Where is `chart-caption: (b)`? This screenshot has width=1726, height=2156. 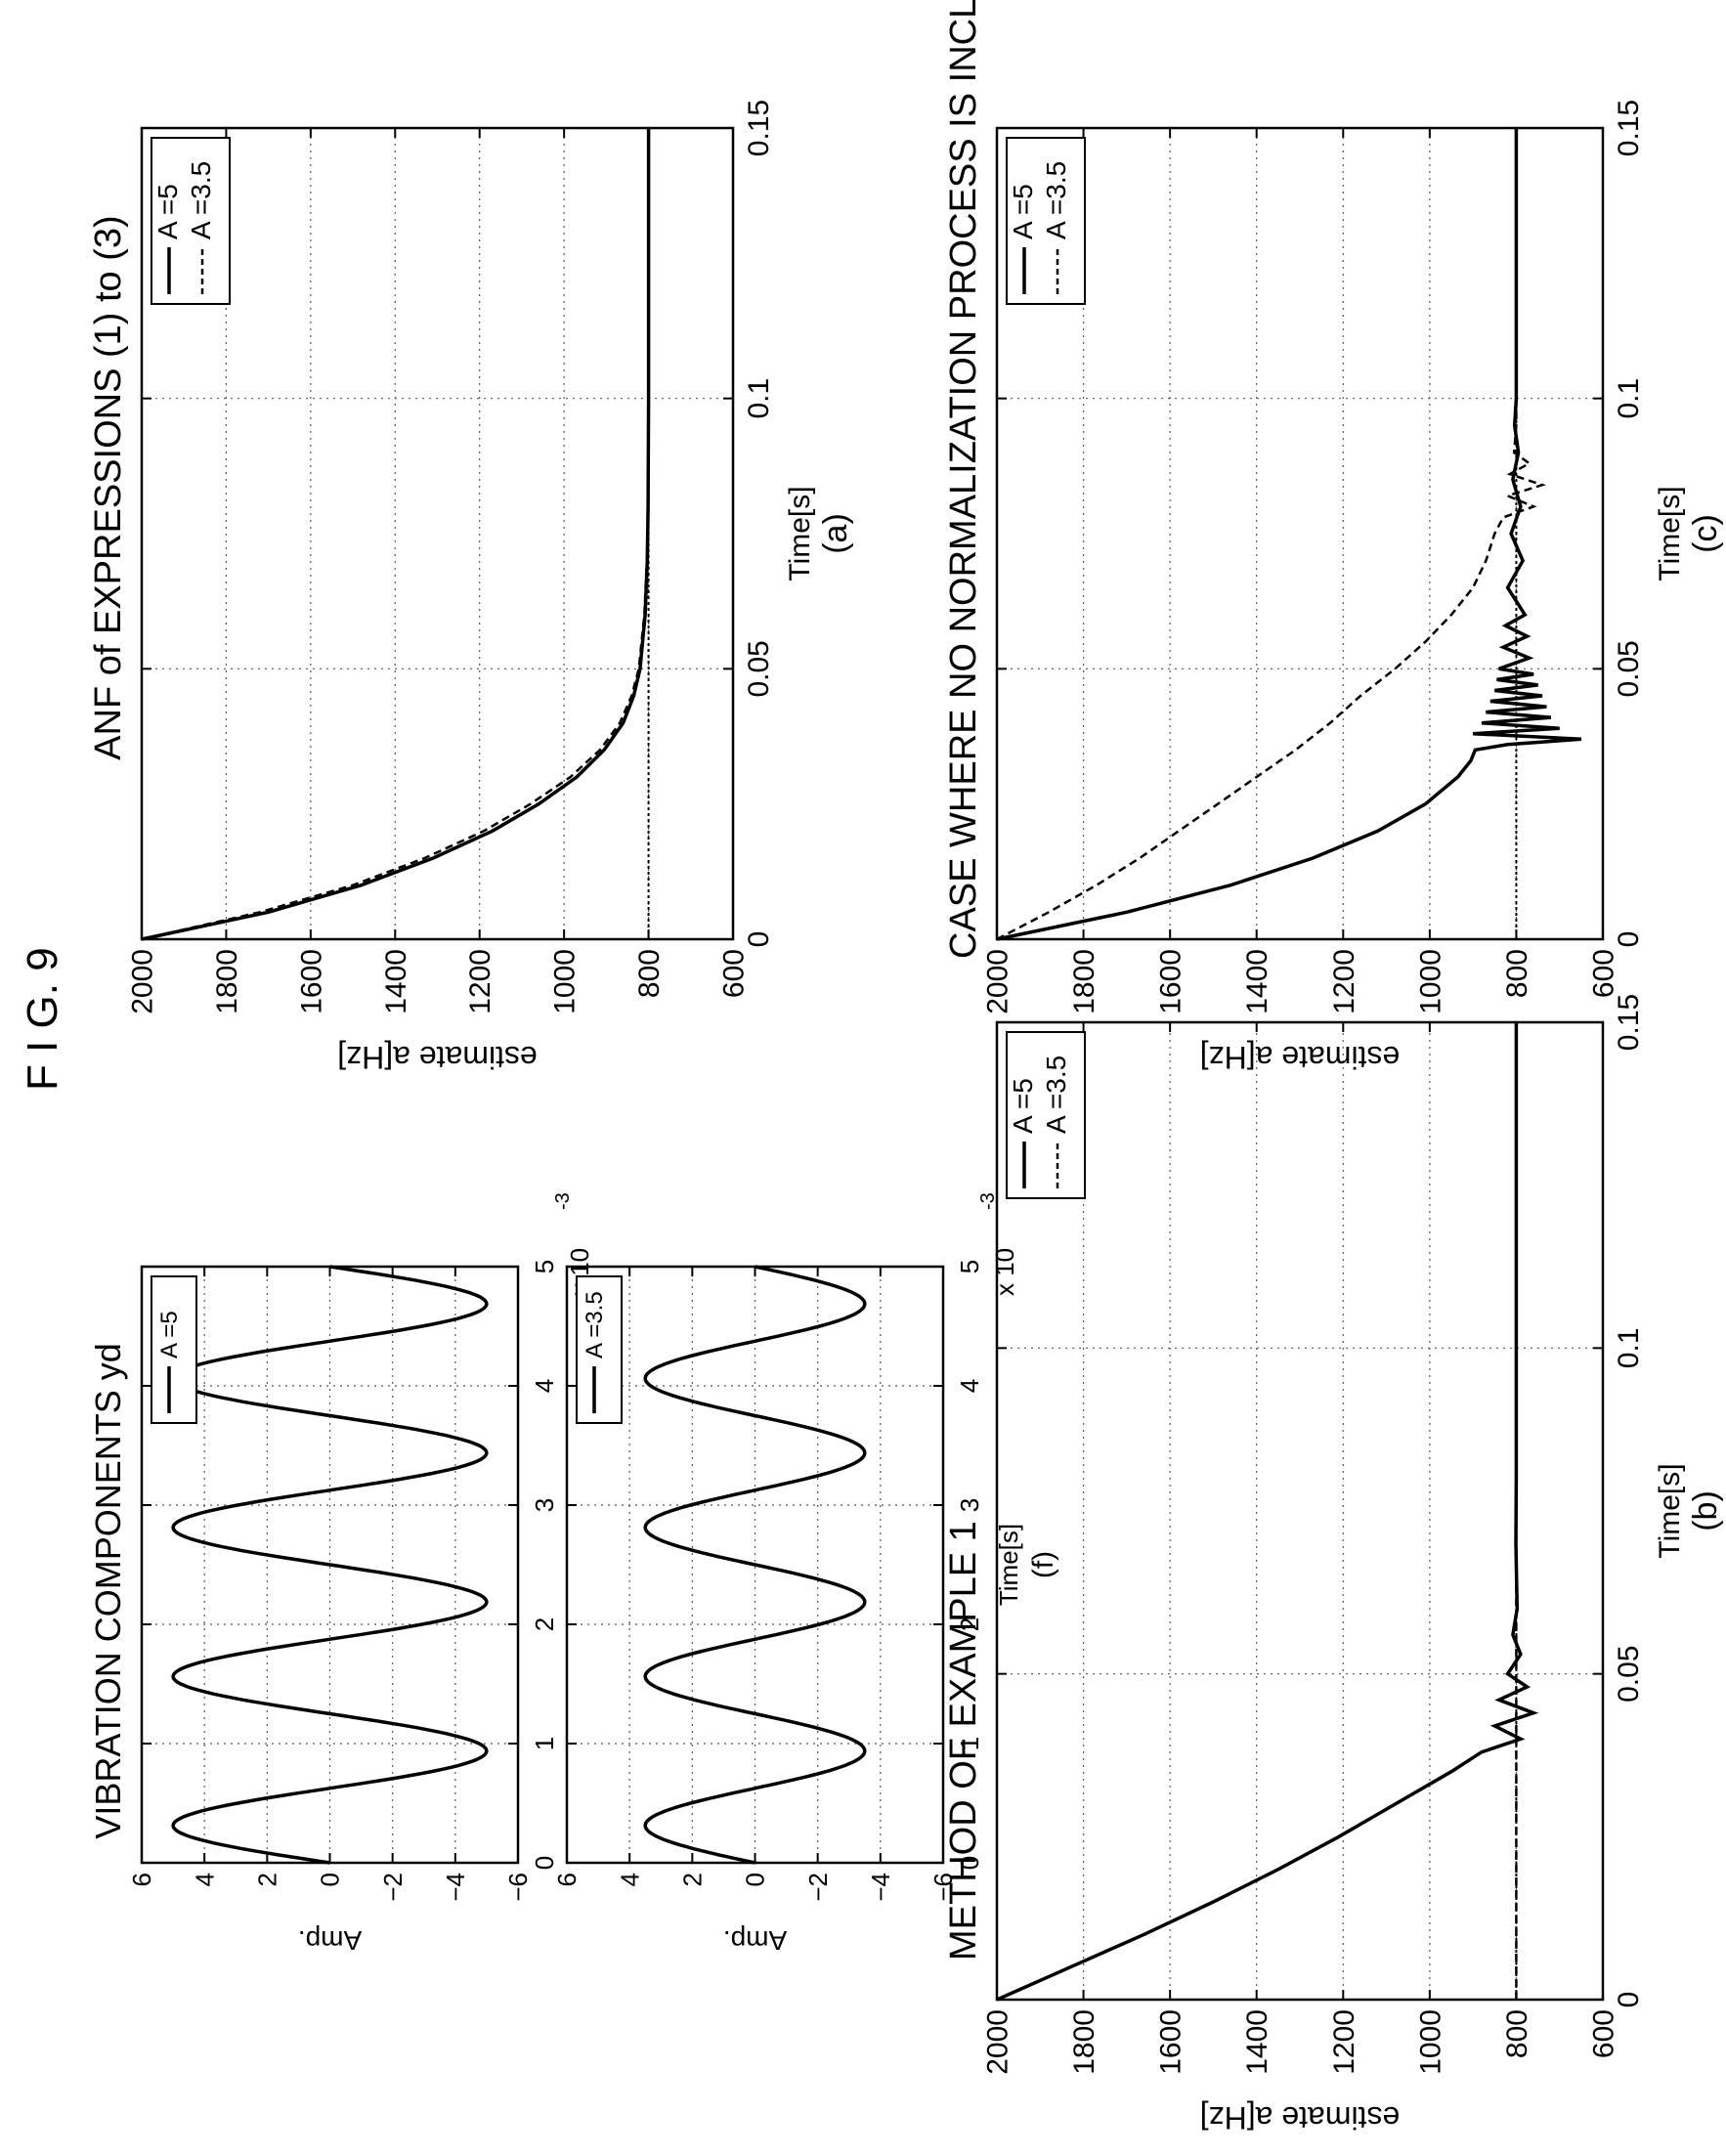
chart-caption: (b) is located at coordinates (1706, 1510).